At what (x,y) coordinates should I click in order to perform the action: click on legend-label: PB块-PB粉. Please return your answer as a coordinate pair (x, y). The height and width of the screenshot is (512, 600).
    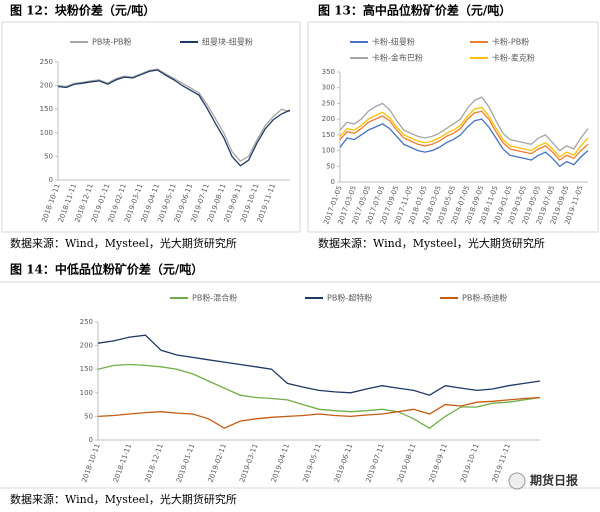
    Looking at the image, I should click on (112, 42).